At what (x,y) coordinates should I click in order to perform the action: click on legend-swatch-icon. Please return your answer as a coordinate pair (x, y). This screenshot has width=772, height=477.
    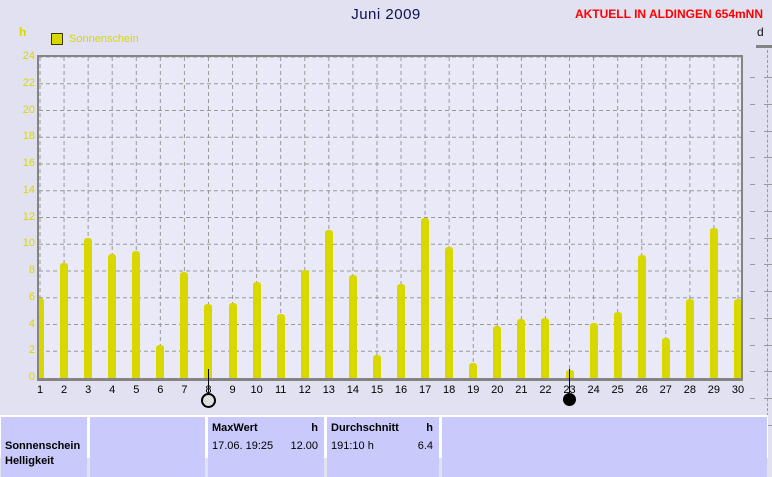
    Looking at the image, I should click on (57, 39).